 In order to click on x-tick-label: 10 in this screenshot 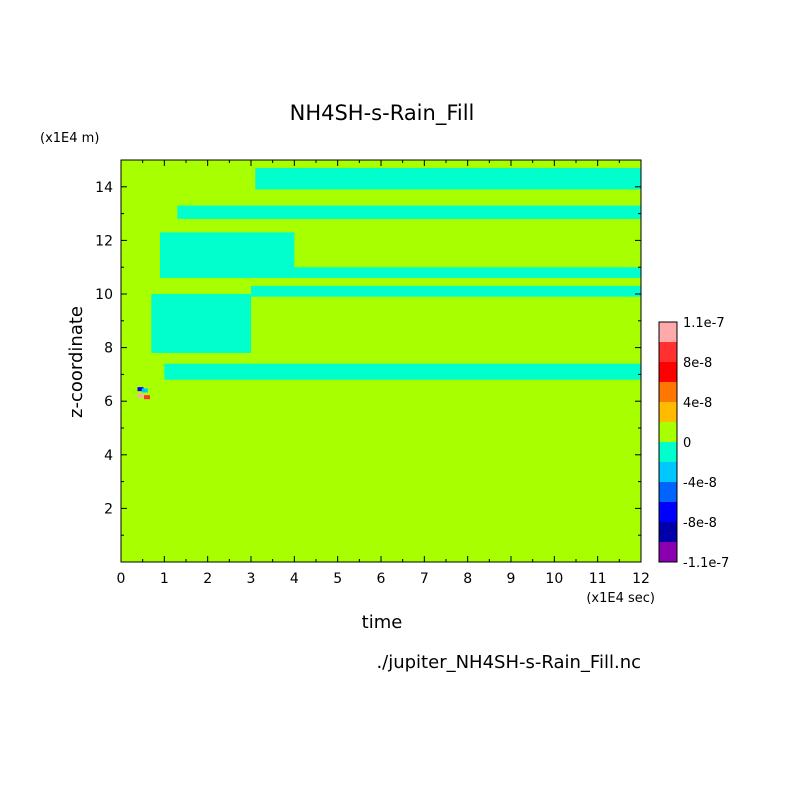, I will do `click(554, 579)`.